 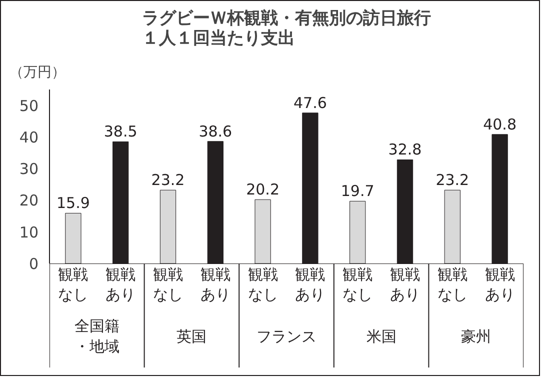 I want to click on x-tick-label: 米国, so click(x=381, y=336).